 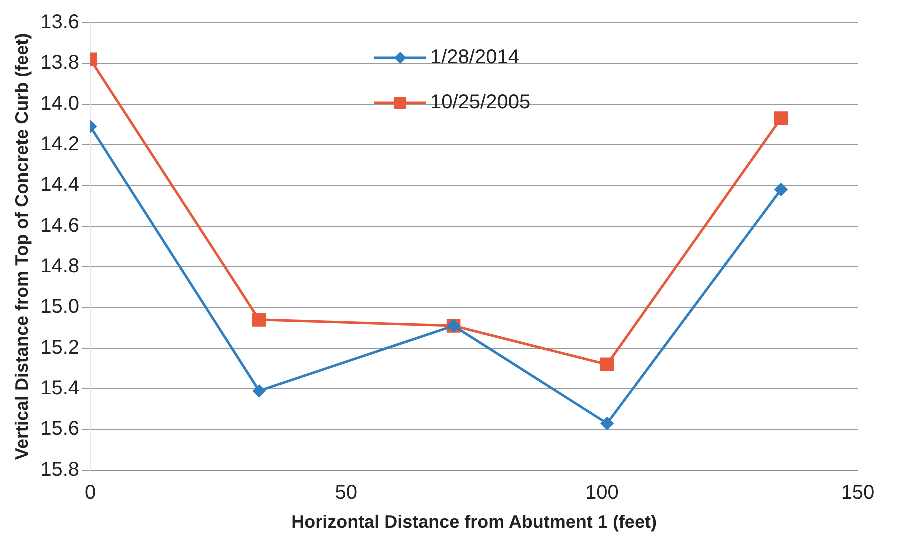 What do you see at coordinates (60, 145) in the screenshot?
I see `y-tick-label: 14.2` at bounding box center [60, 145].